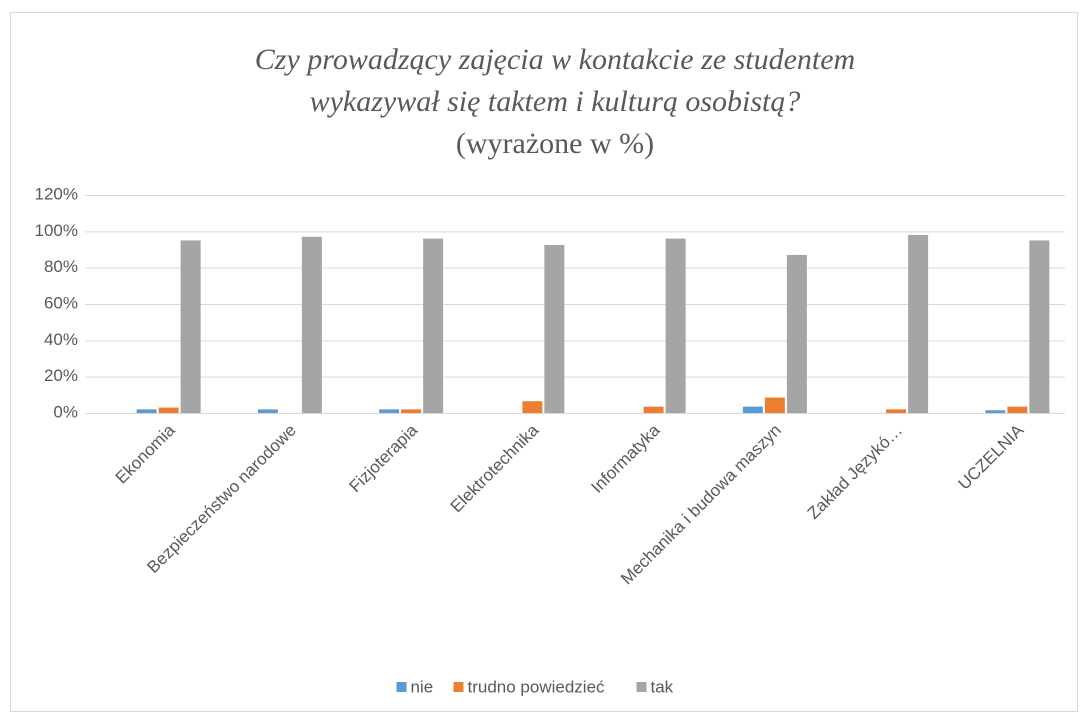 Image resolution: width=1088 pixels, height=720 pixels. I want to click on legend-label: trudno powiedzieć, so click(537, 686).